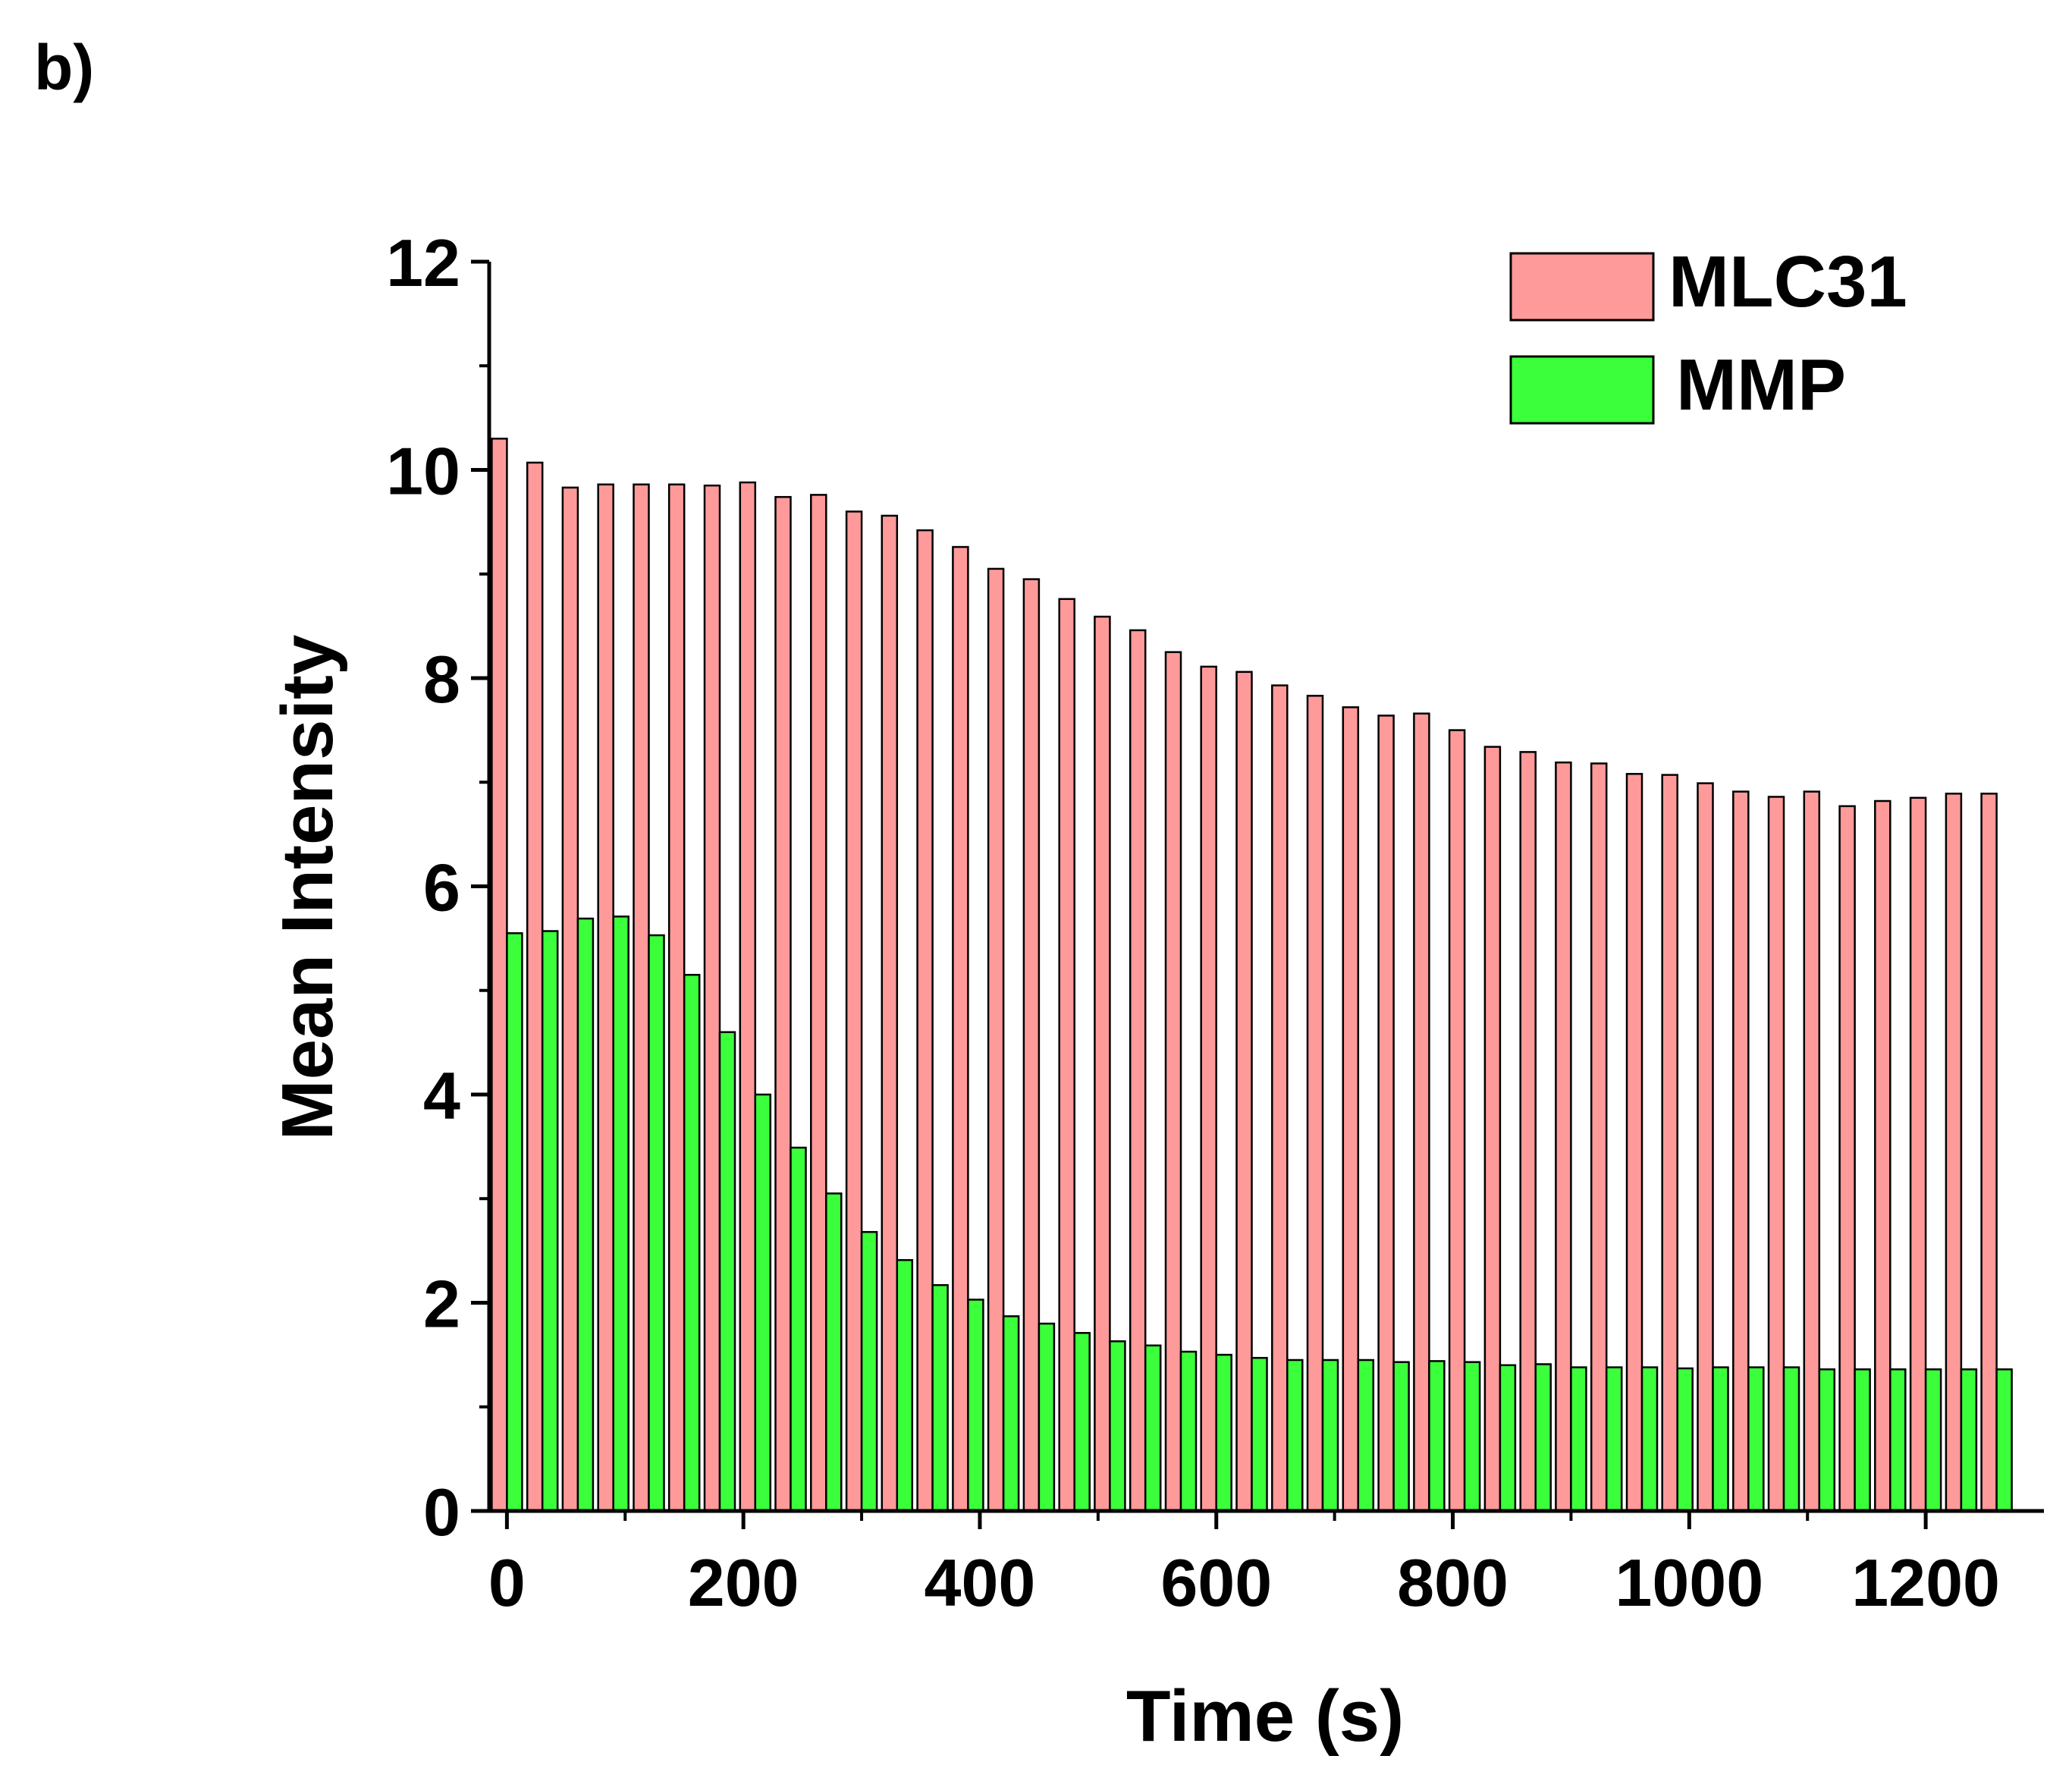 This screenshot has width=2072, height=1781. I want to click on y-tick-label: 0, so click(441, 1512).